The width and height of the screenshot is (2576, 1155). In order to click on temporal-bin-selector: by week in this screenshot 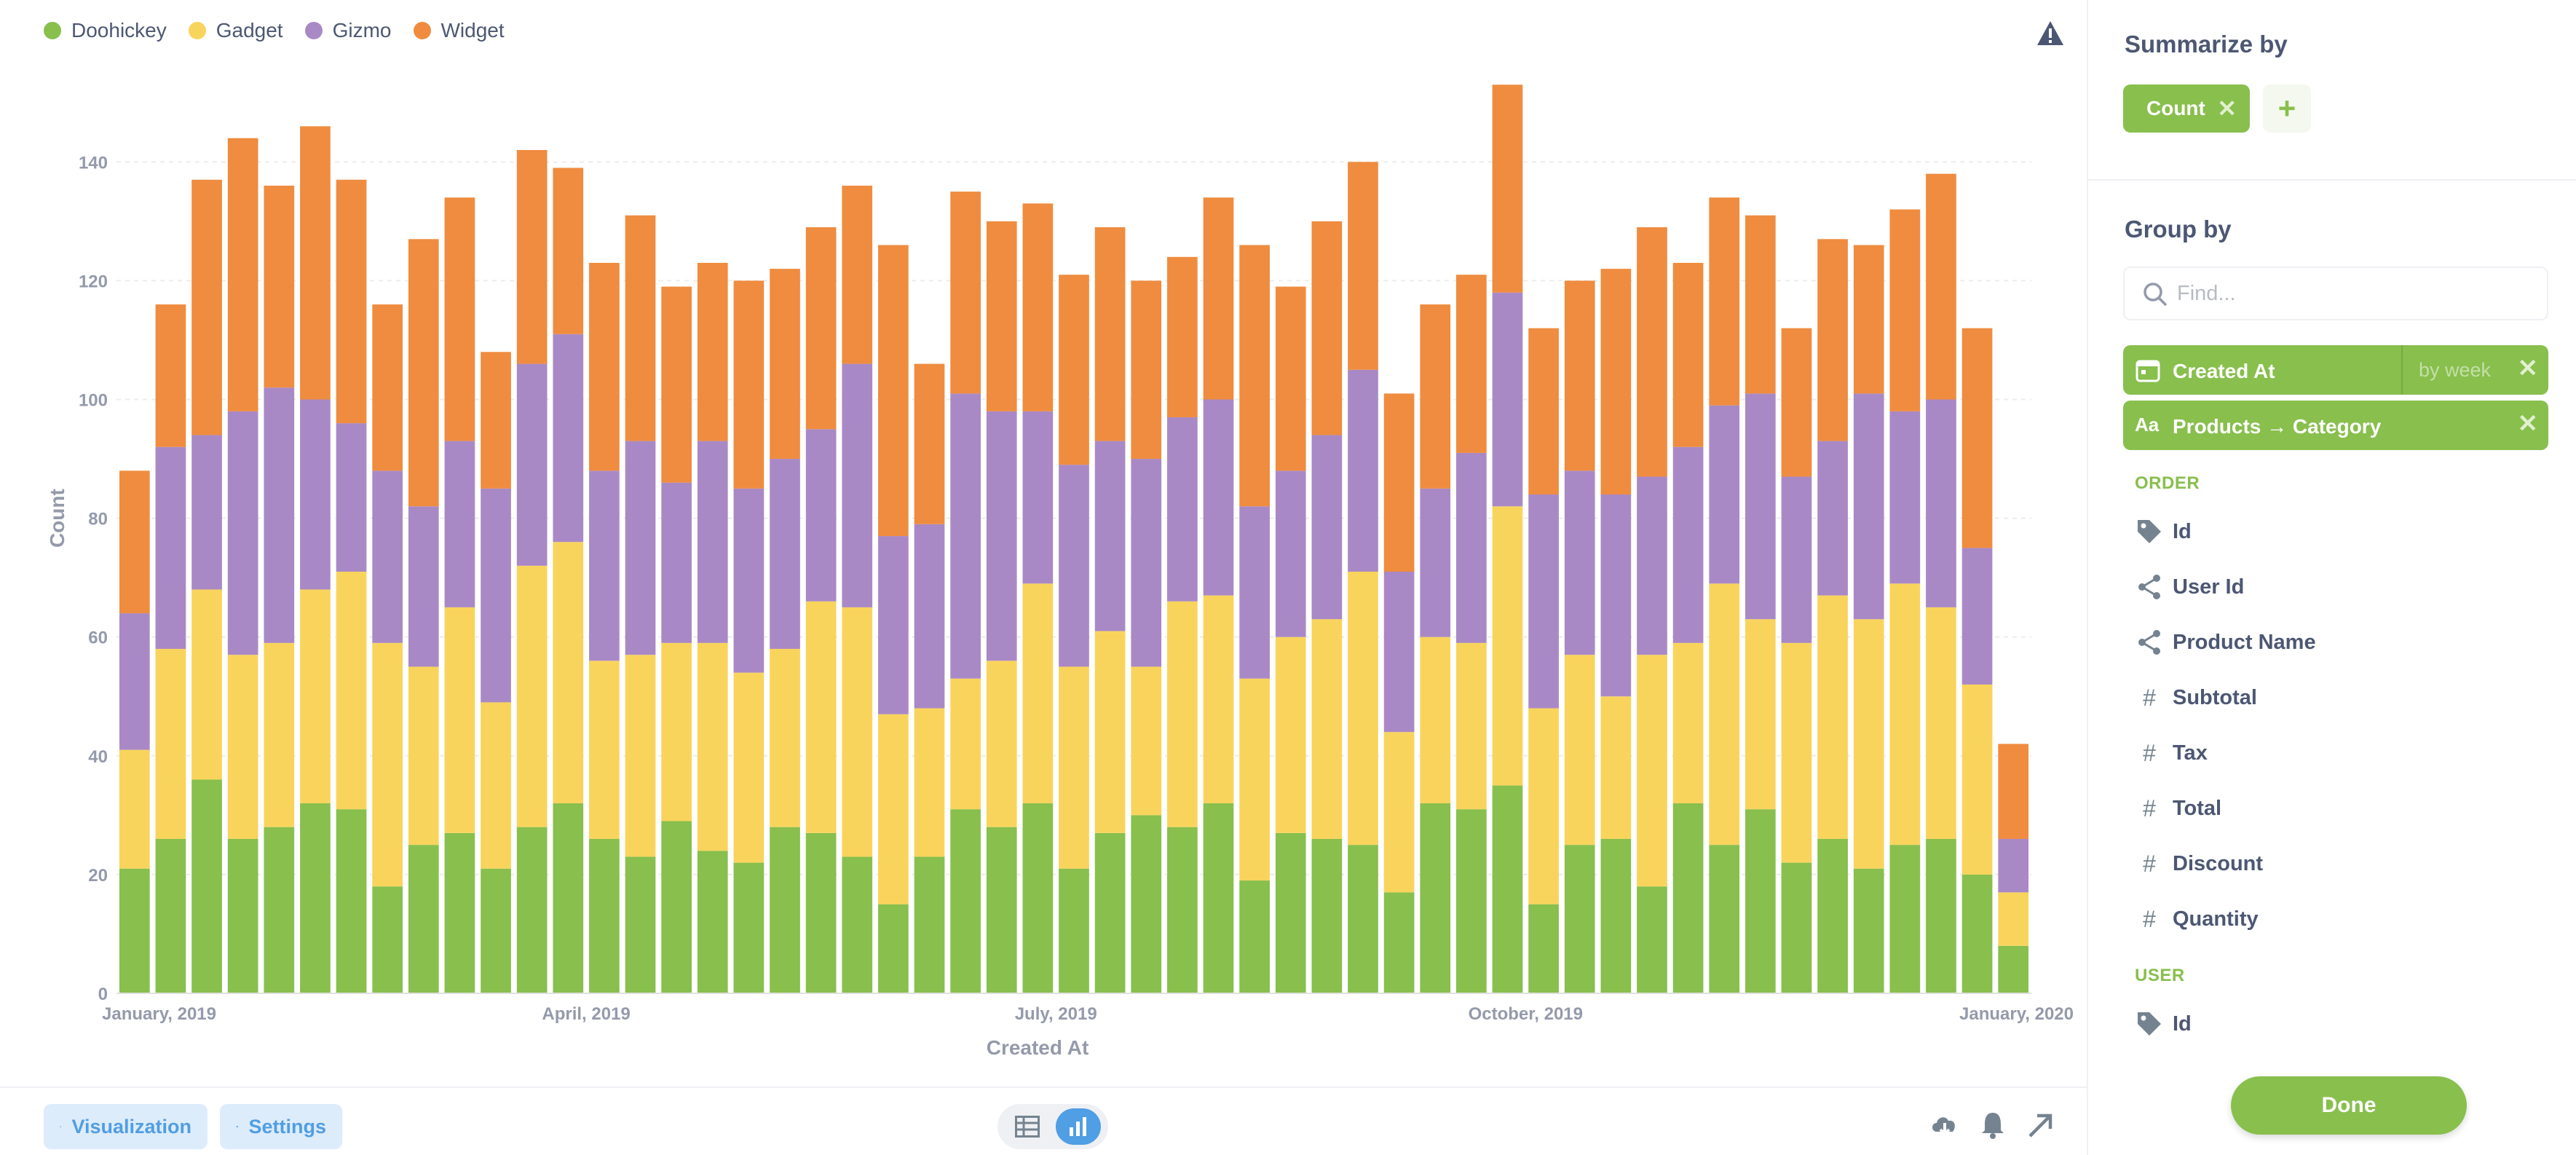, I will do `click(2446, 370)`.